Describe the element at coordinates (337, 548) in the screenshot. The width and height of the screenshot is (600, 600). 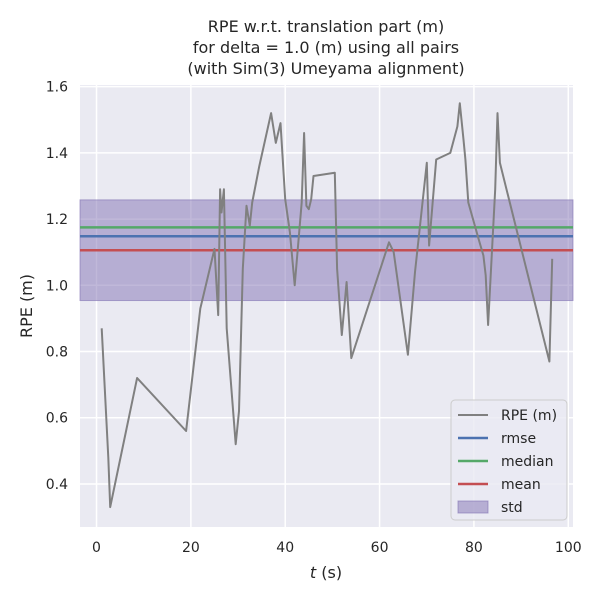
I see `x-axis-ticks: 0 20 40 60 80 100` at that location.